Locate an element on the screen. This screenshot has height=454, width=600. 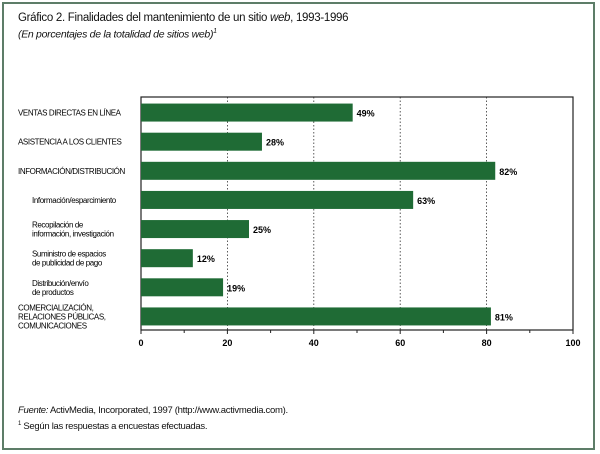
category-label: COMUNICACIONES is located at coordinates (52, 325).